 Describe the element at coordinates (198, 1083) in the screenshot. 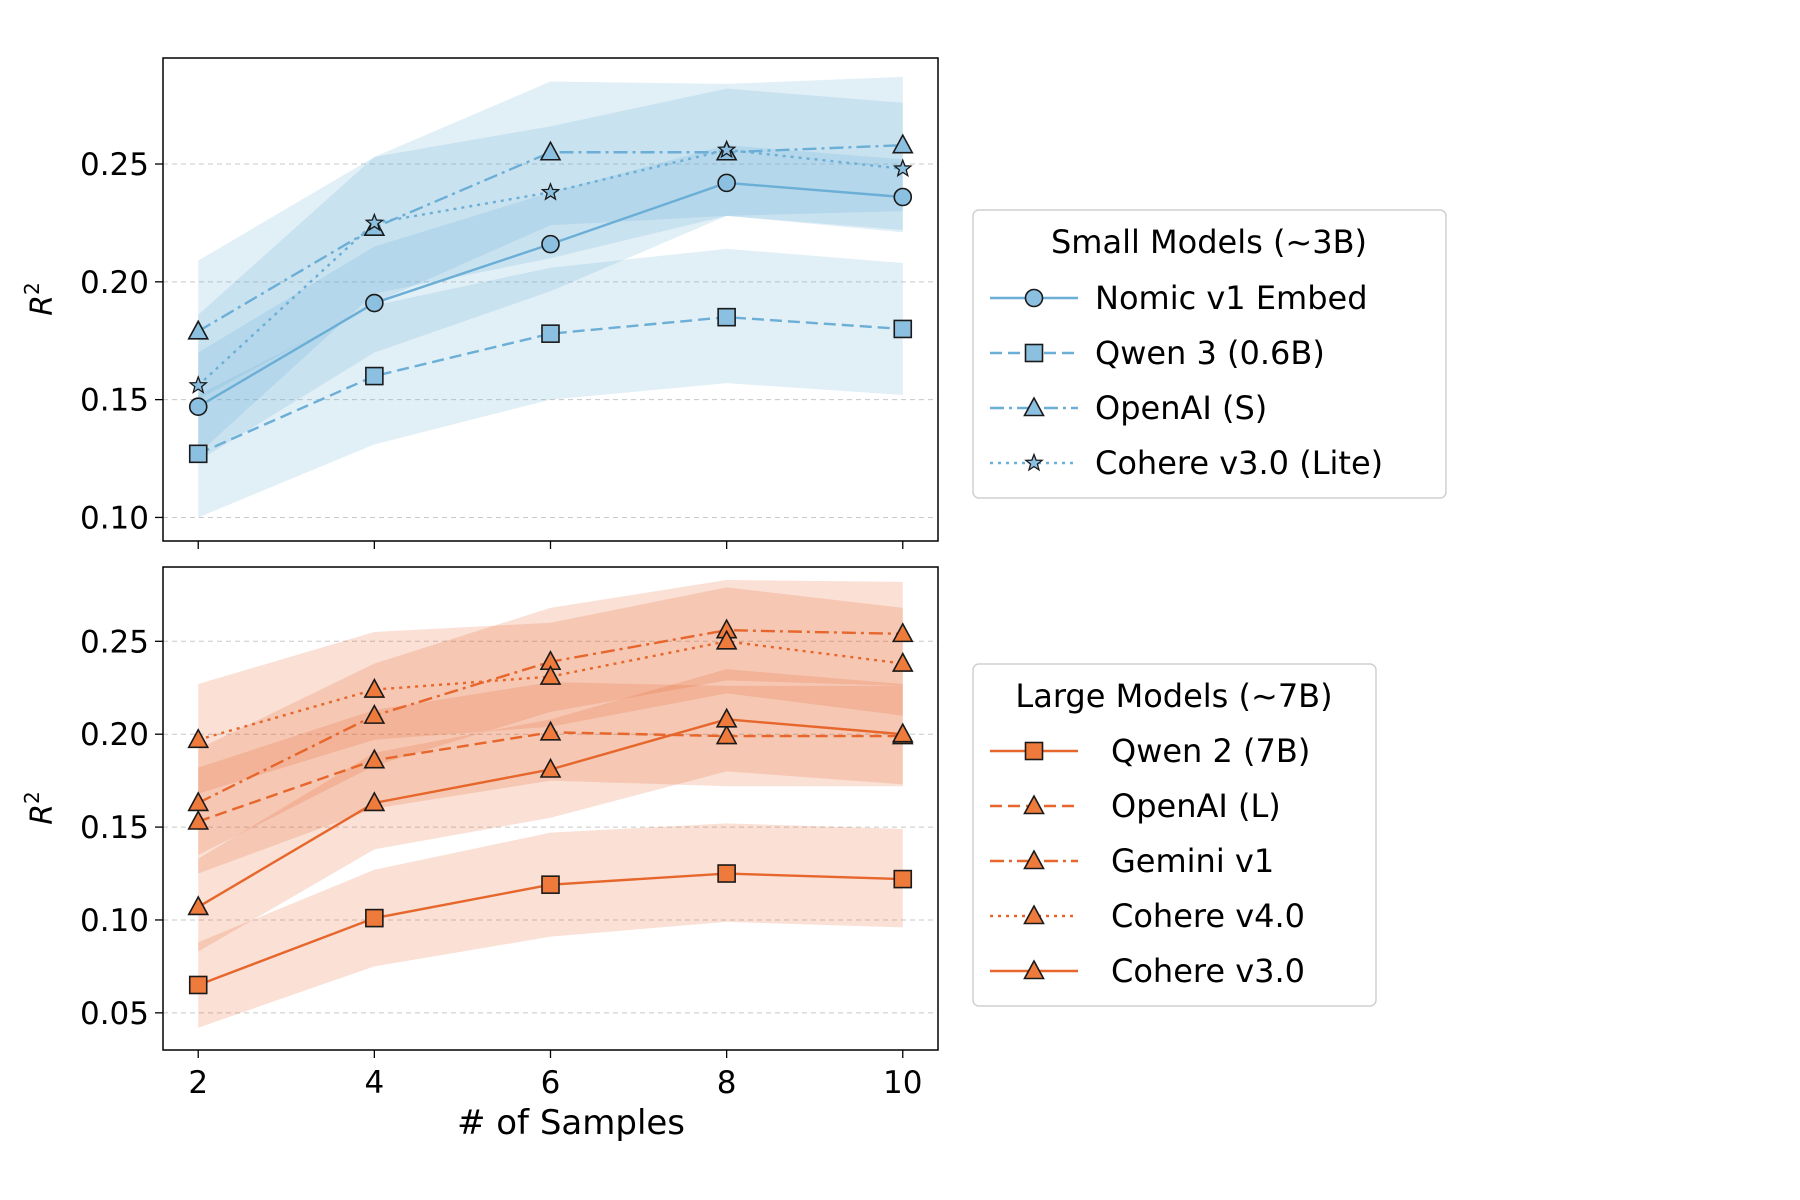

I see `x-tick-label: 2` at that location.